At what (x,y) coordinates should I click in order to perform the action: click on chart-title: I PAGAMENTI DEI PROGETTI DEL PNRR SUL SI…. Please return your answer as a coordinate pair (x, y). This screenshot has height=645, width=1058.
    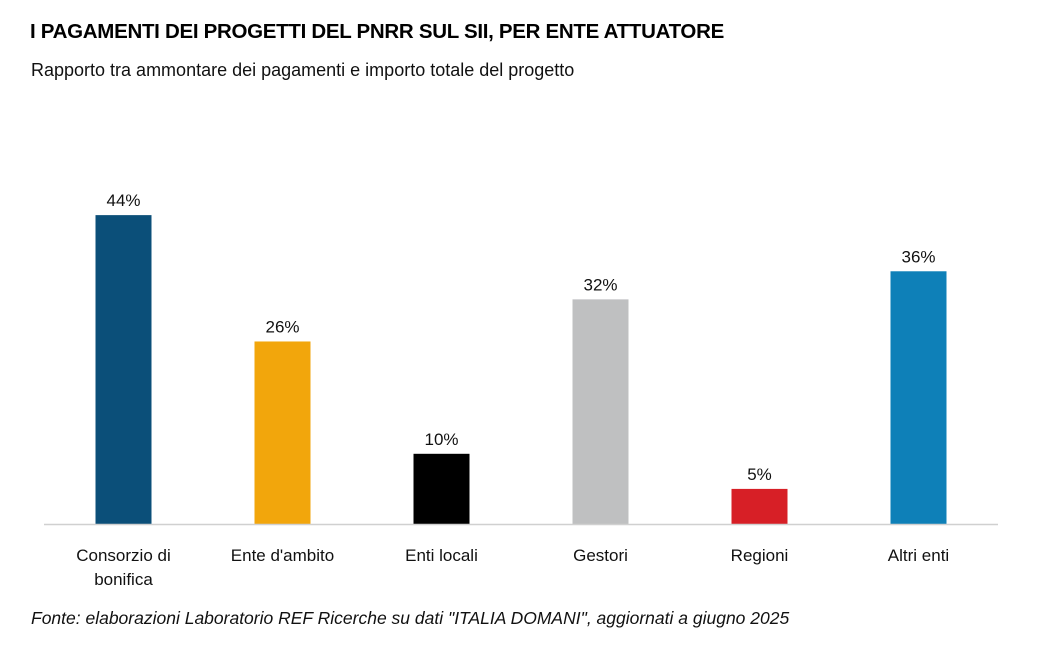
    Looking at the image, I should click on (377, 31).